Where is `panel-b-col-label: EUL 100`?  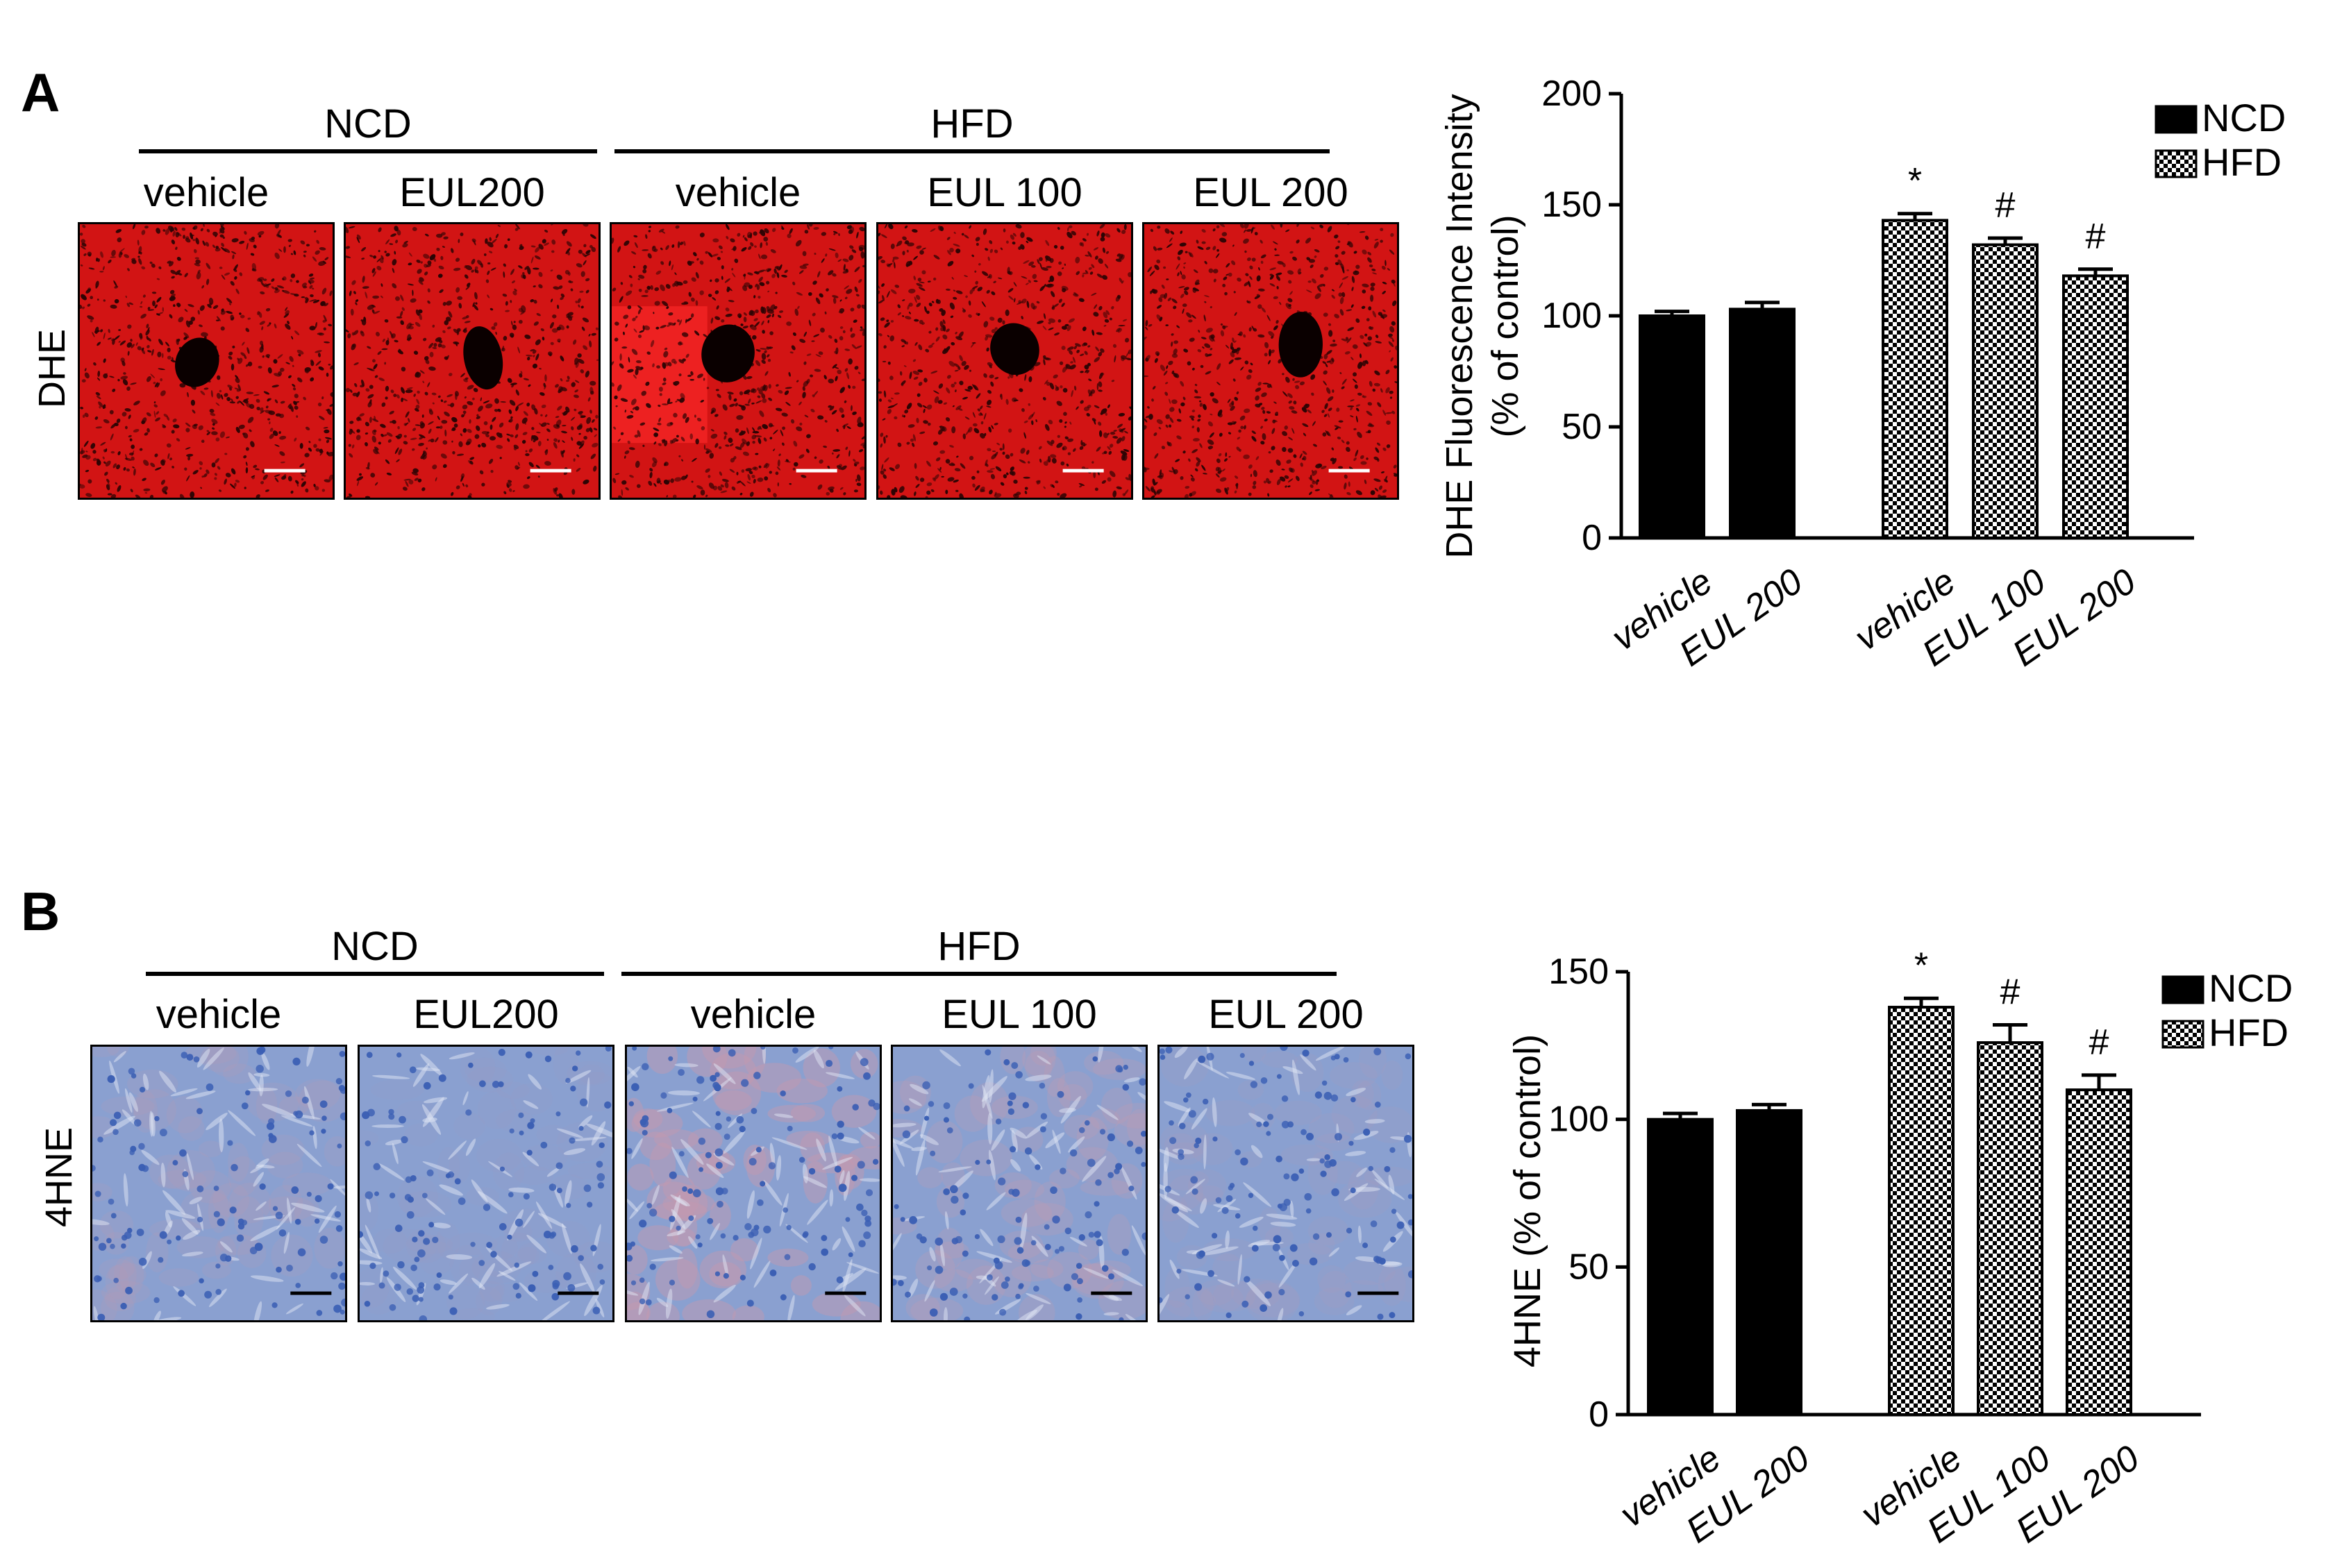 panel-b-col-label: EUL 100 is located at coordinates (1019, 1014).